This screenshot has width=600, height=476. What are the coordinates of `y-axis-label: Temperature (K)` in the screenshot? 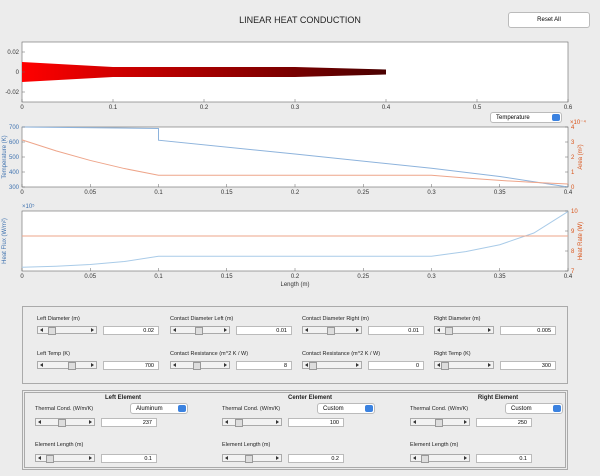 It's located at (5, 156).